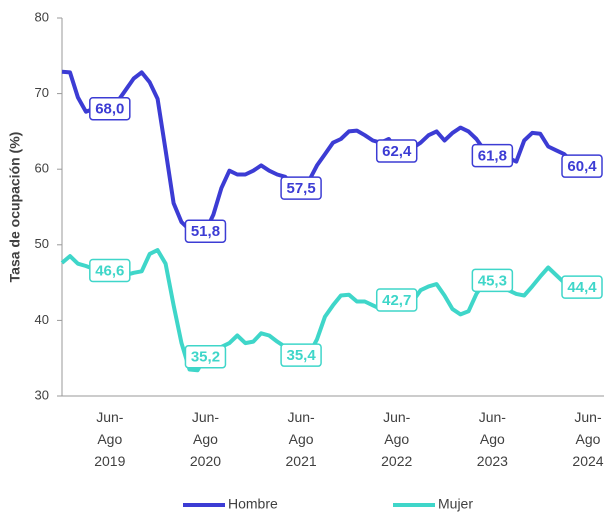 This screenshot has height=514, width=604. Describe the element at coordinates (301, 439) in the screenshot. I see `x-tick-label: Jun- Ago 2021` at that location.